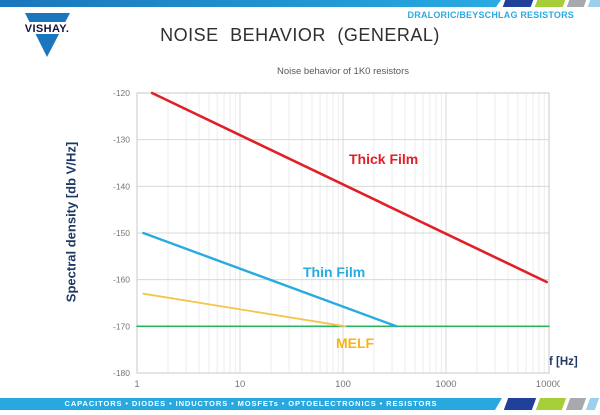  What do you see at coordinates (121, 140) in the screenshot?
I see `svg-text: -130` at bounding box center [121, 140].